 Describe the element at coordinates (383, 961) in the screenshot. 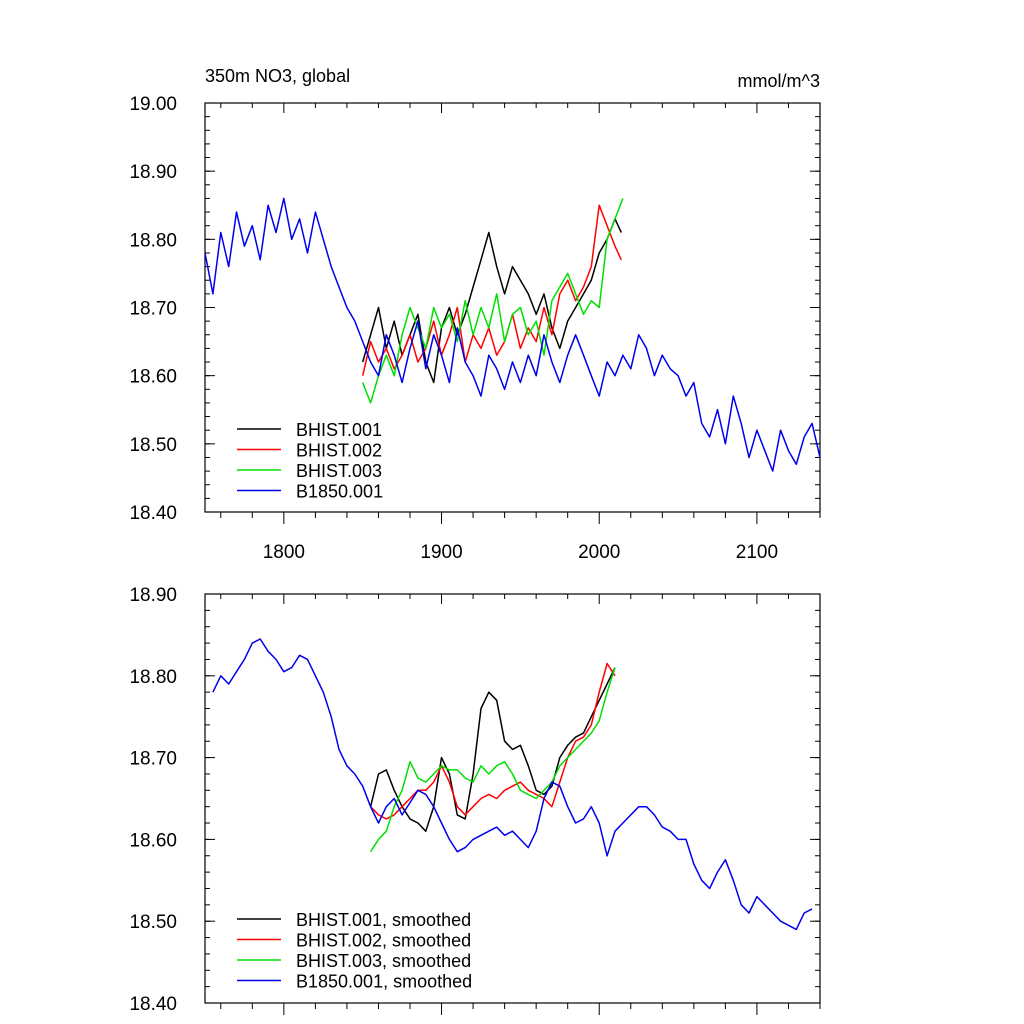

I see `bottom-legend-label: BHIST.003, smoothed` at that location.